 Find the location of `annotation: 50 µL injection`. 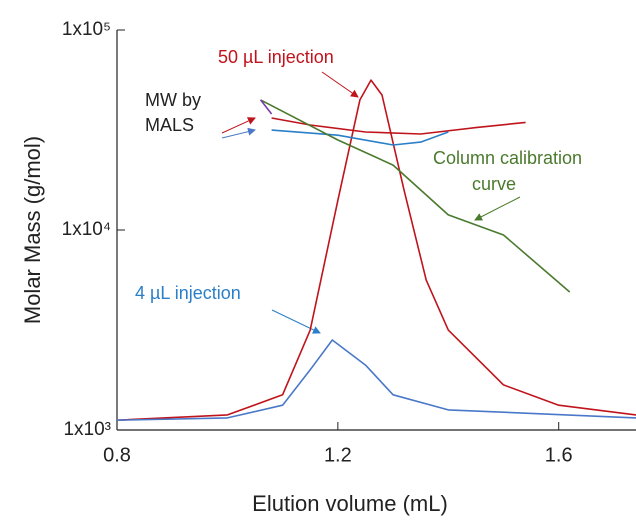

annotation: 50 µL injection is located at coordinates (276, 57).